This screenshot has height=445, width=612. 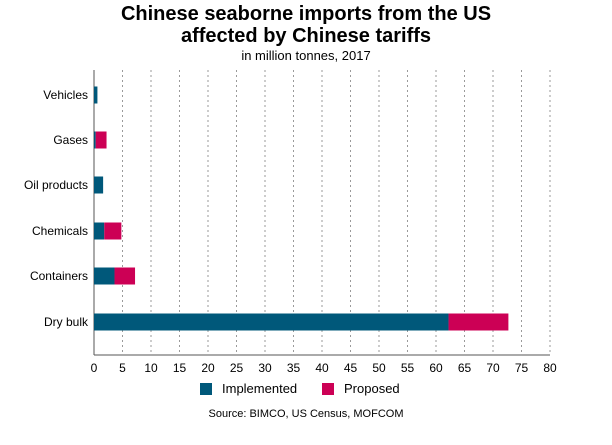 What do you see at coordinates (379, 368) in the screenshot?
I see `x-tick-label-50: 50` at bounding box center [379, 368].